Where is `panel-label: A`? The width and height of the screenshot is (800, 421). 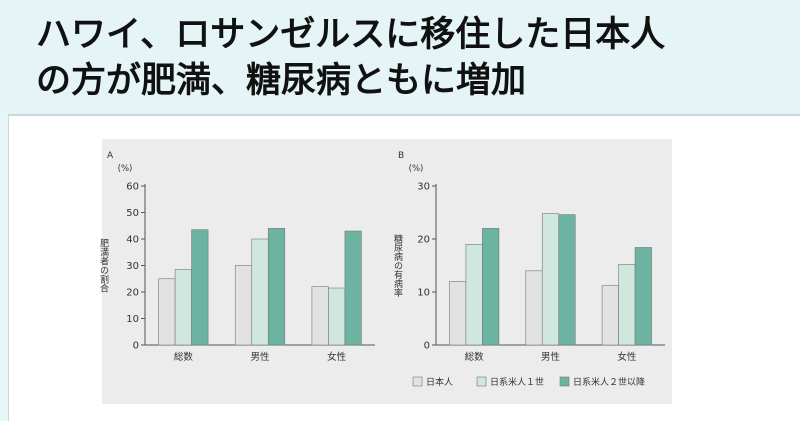 panel-label: A is located at coordinates (110, 156).